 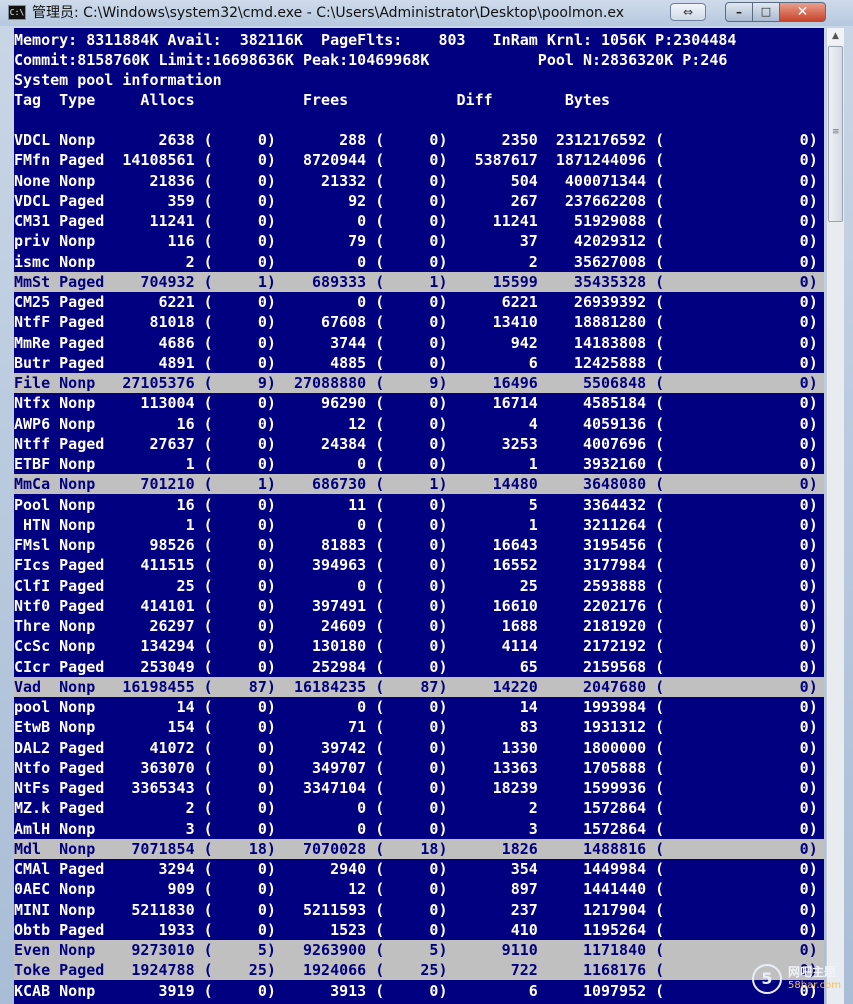 What do you see at coordinates (766, 12) in the screenshot?
I see `maximize-button: □` at bounding box center [766, 12].